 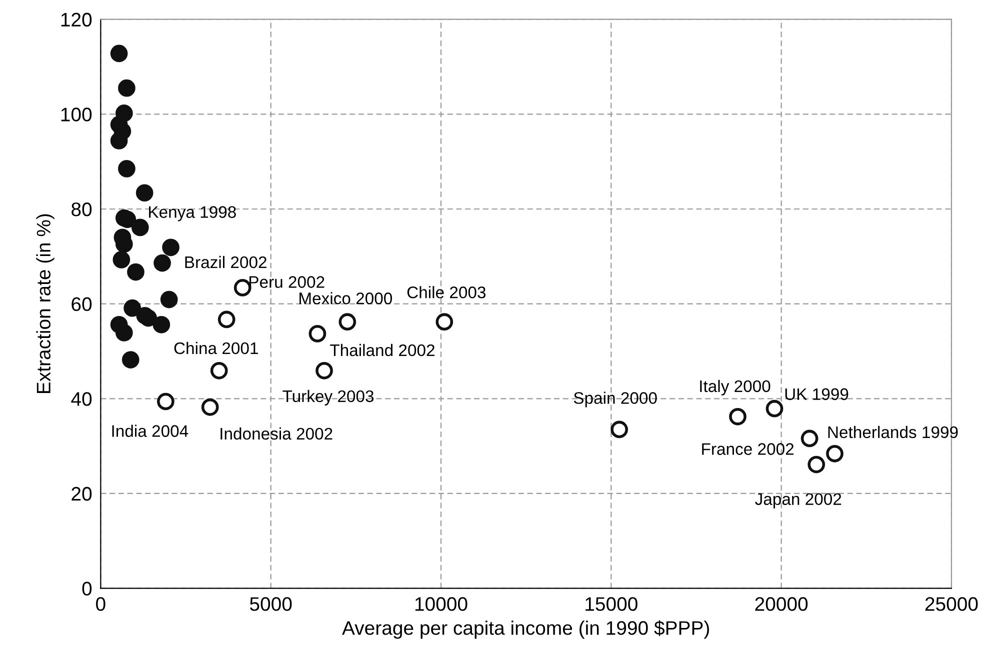 What do you see at coordinates (101, 604) in the screenshot?
I see `x-tick-label: 0` at bounding box center [101, 604].